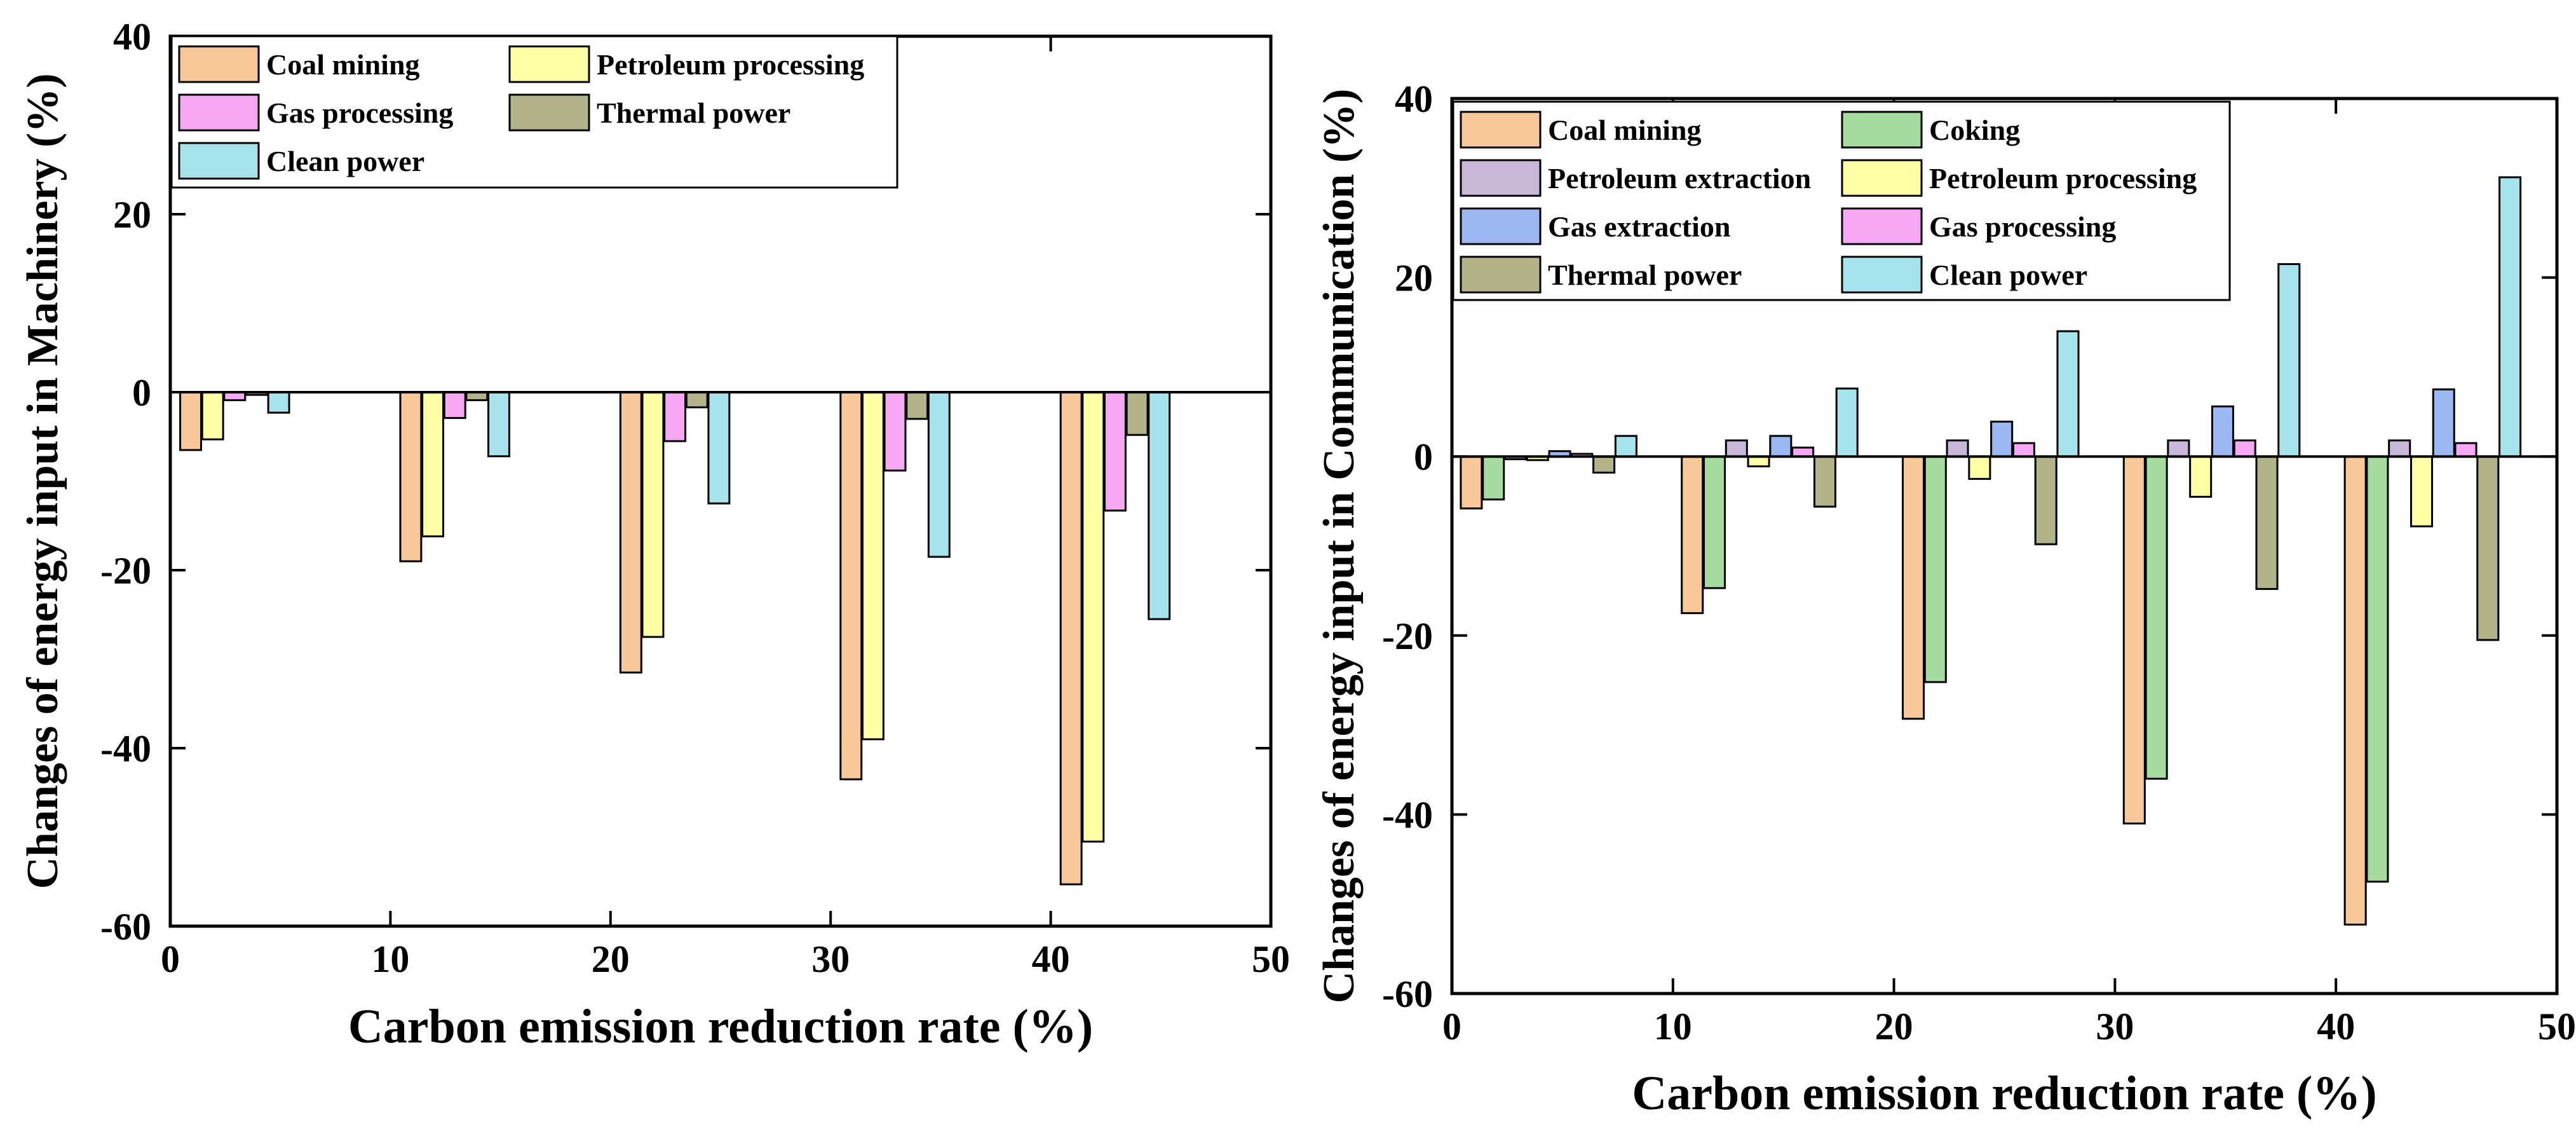  I want to click on y-tick-label: -20, so click(125, 571).